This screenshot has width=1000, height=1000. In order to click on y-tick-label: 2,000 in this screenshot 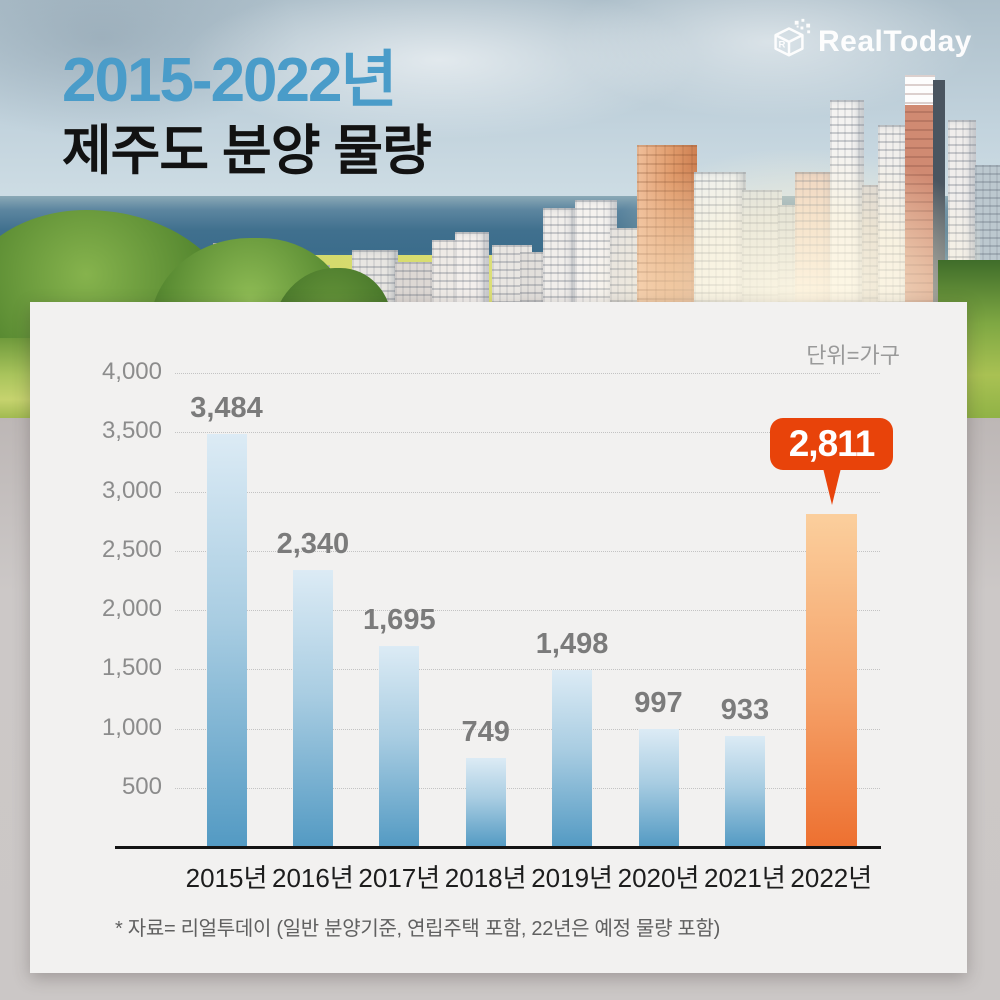, I will do `click(131, 608)`.